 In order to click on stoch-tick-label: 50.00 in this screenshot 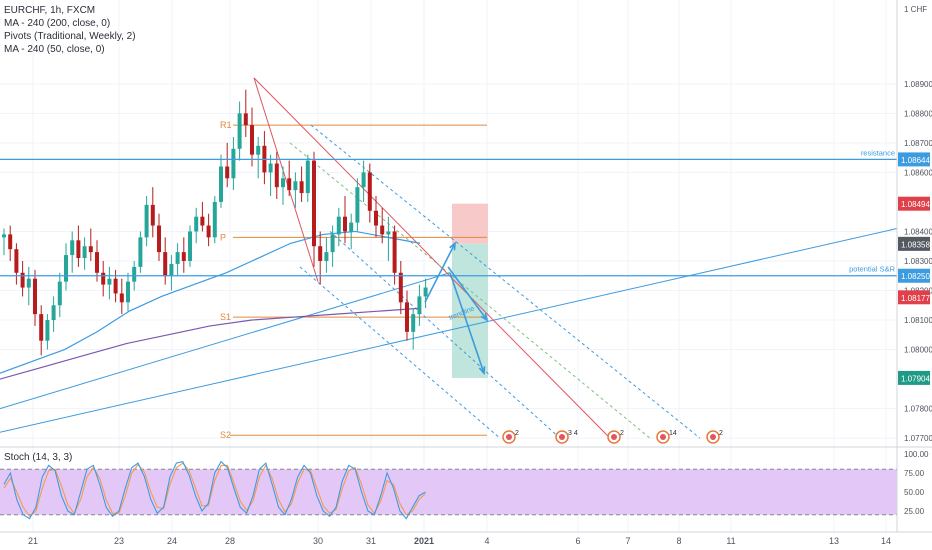, I will do `click(914, 492)`.